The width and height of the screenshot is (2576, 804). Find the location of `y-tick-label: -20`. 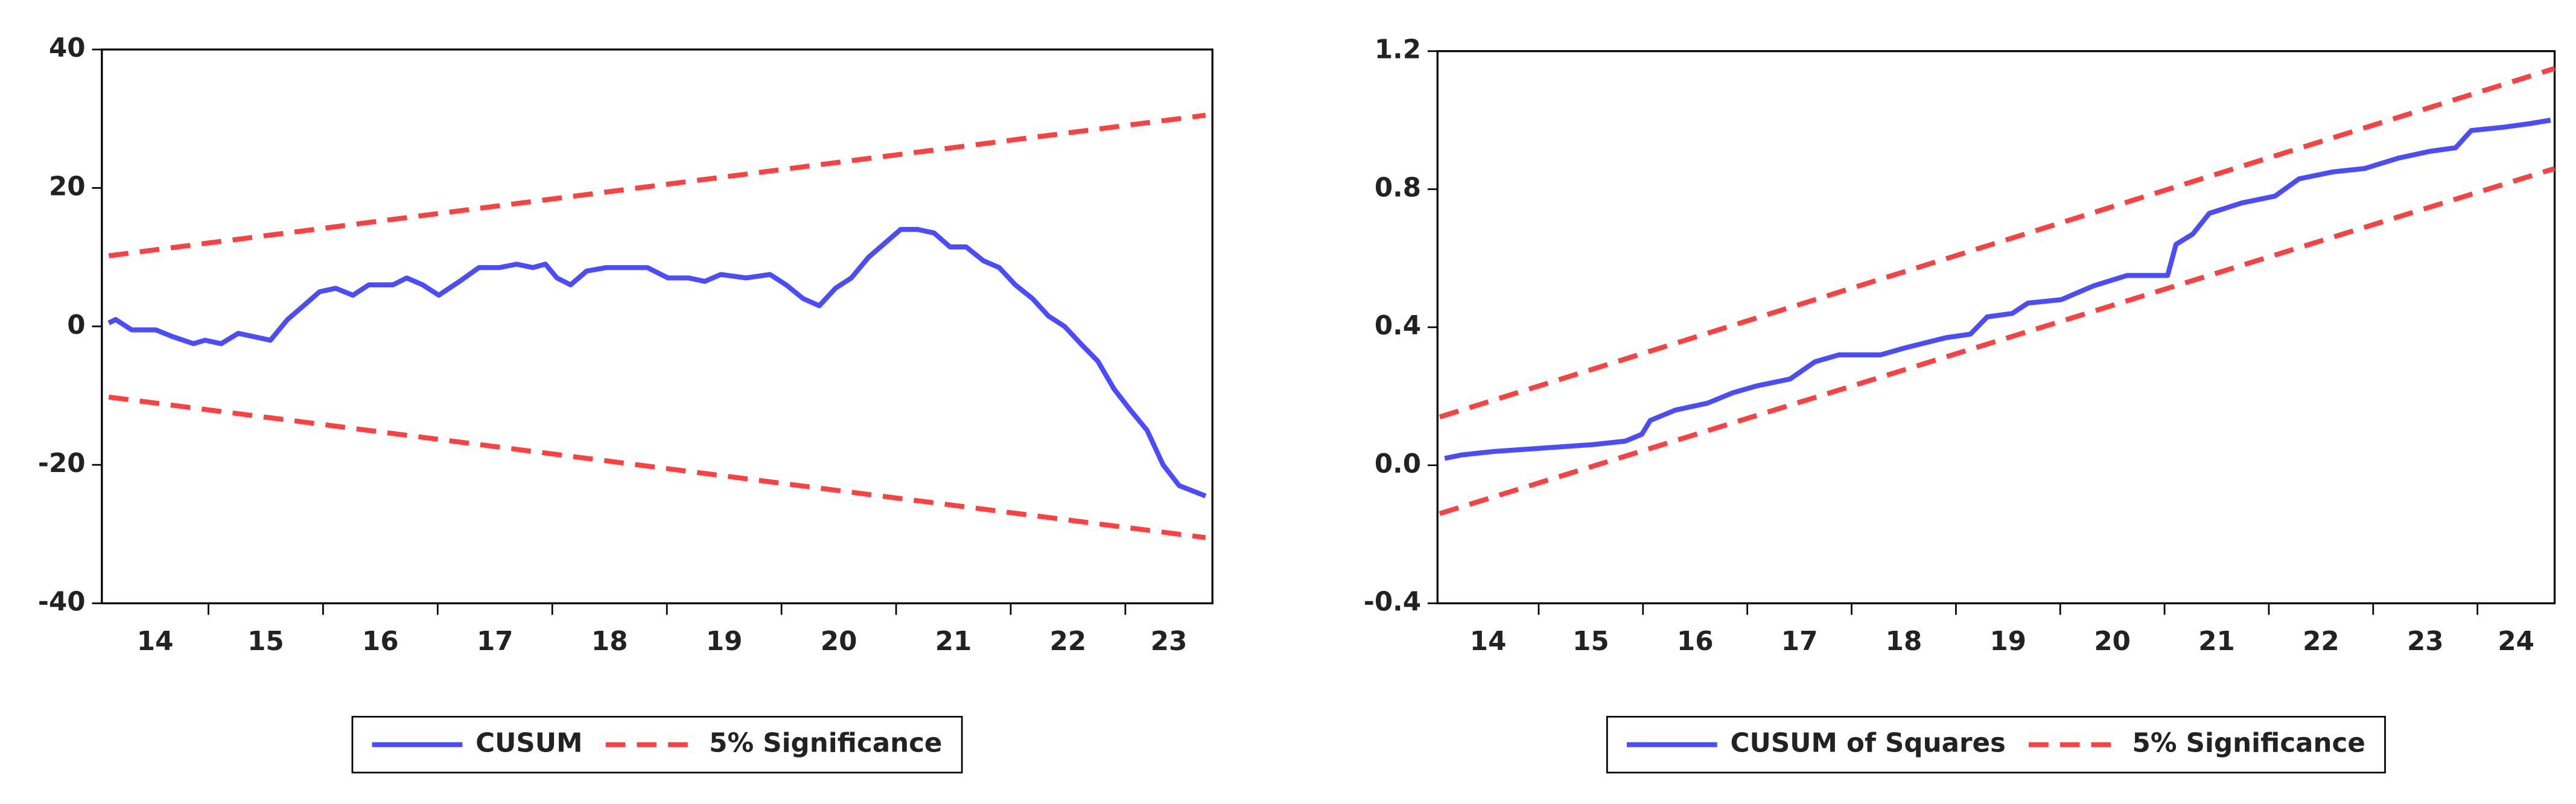

y-tick-label: -20 is located at coordinates (62, 463).